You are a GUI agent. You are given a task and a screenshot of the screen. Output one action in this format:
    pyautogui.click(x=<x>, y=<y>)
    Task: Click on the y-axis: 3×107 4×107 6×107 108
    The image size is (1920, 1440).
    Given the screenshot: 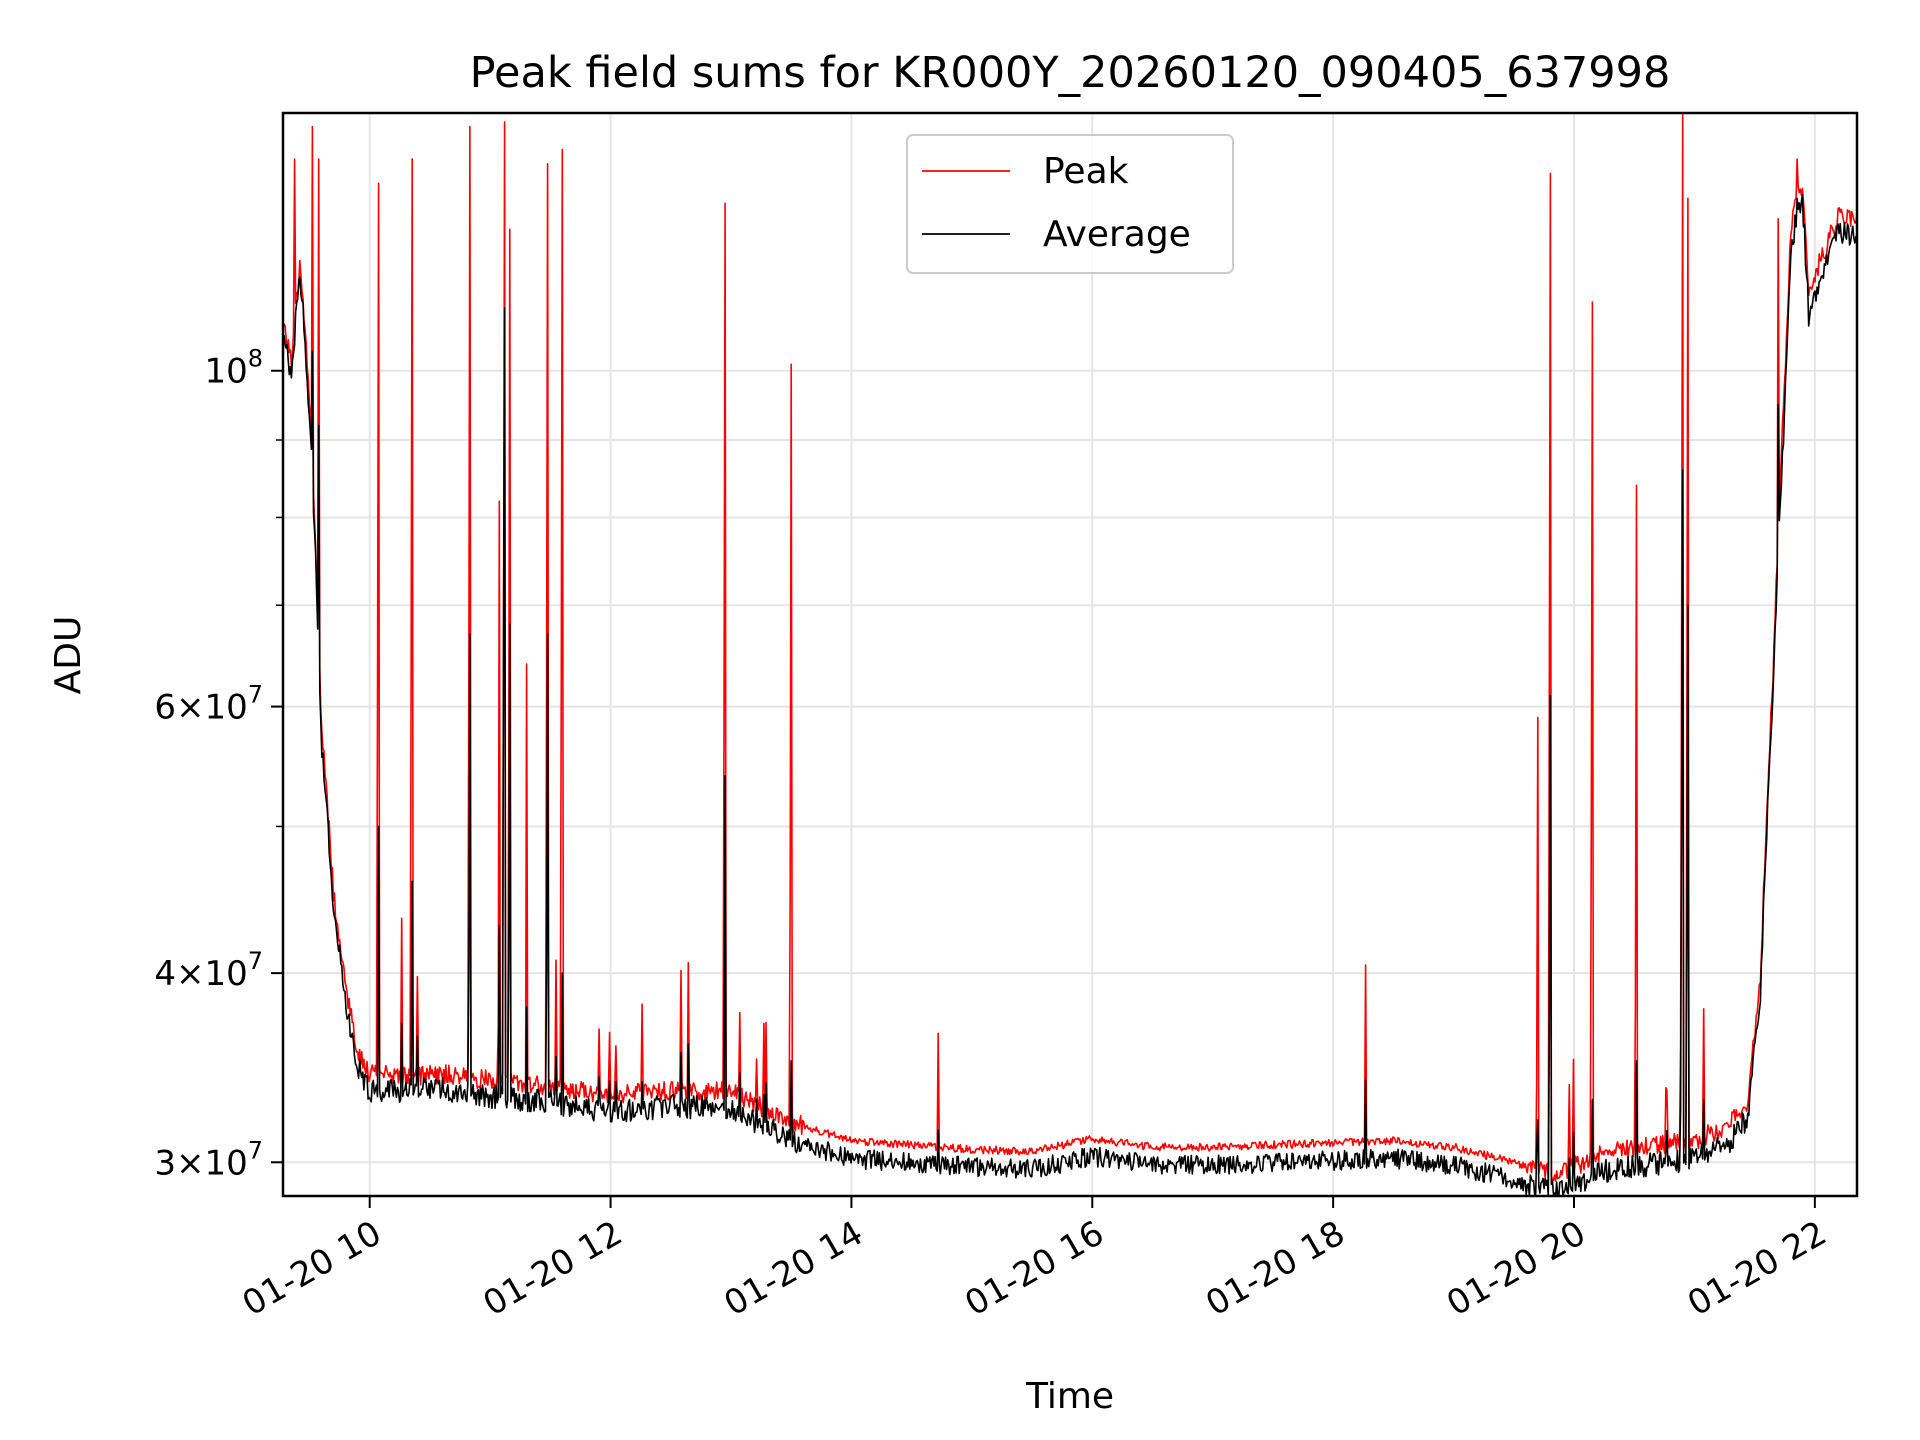 What is the action you would take?
    pyautogui.click(x=218, y=764)
    